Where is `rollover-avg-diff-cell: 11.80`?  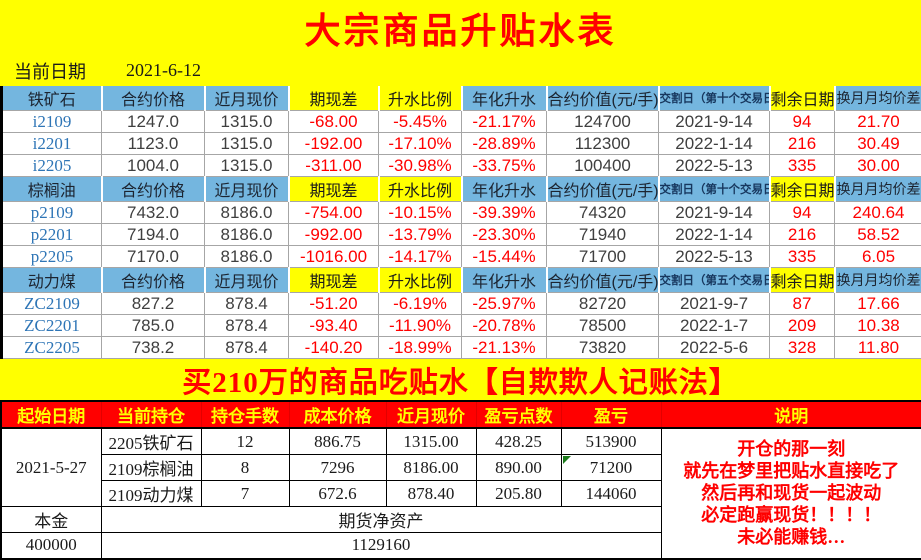
rollover-avg-diff-cell: 11.80 is located at coordinates (878, 348).